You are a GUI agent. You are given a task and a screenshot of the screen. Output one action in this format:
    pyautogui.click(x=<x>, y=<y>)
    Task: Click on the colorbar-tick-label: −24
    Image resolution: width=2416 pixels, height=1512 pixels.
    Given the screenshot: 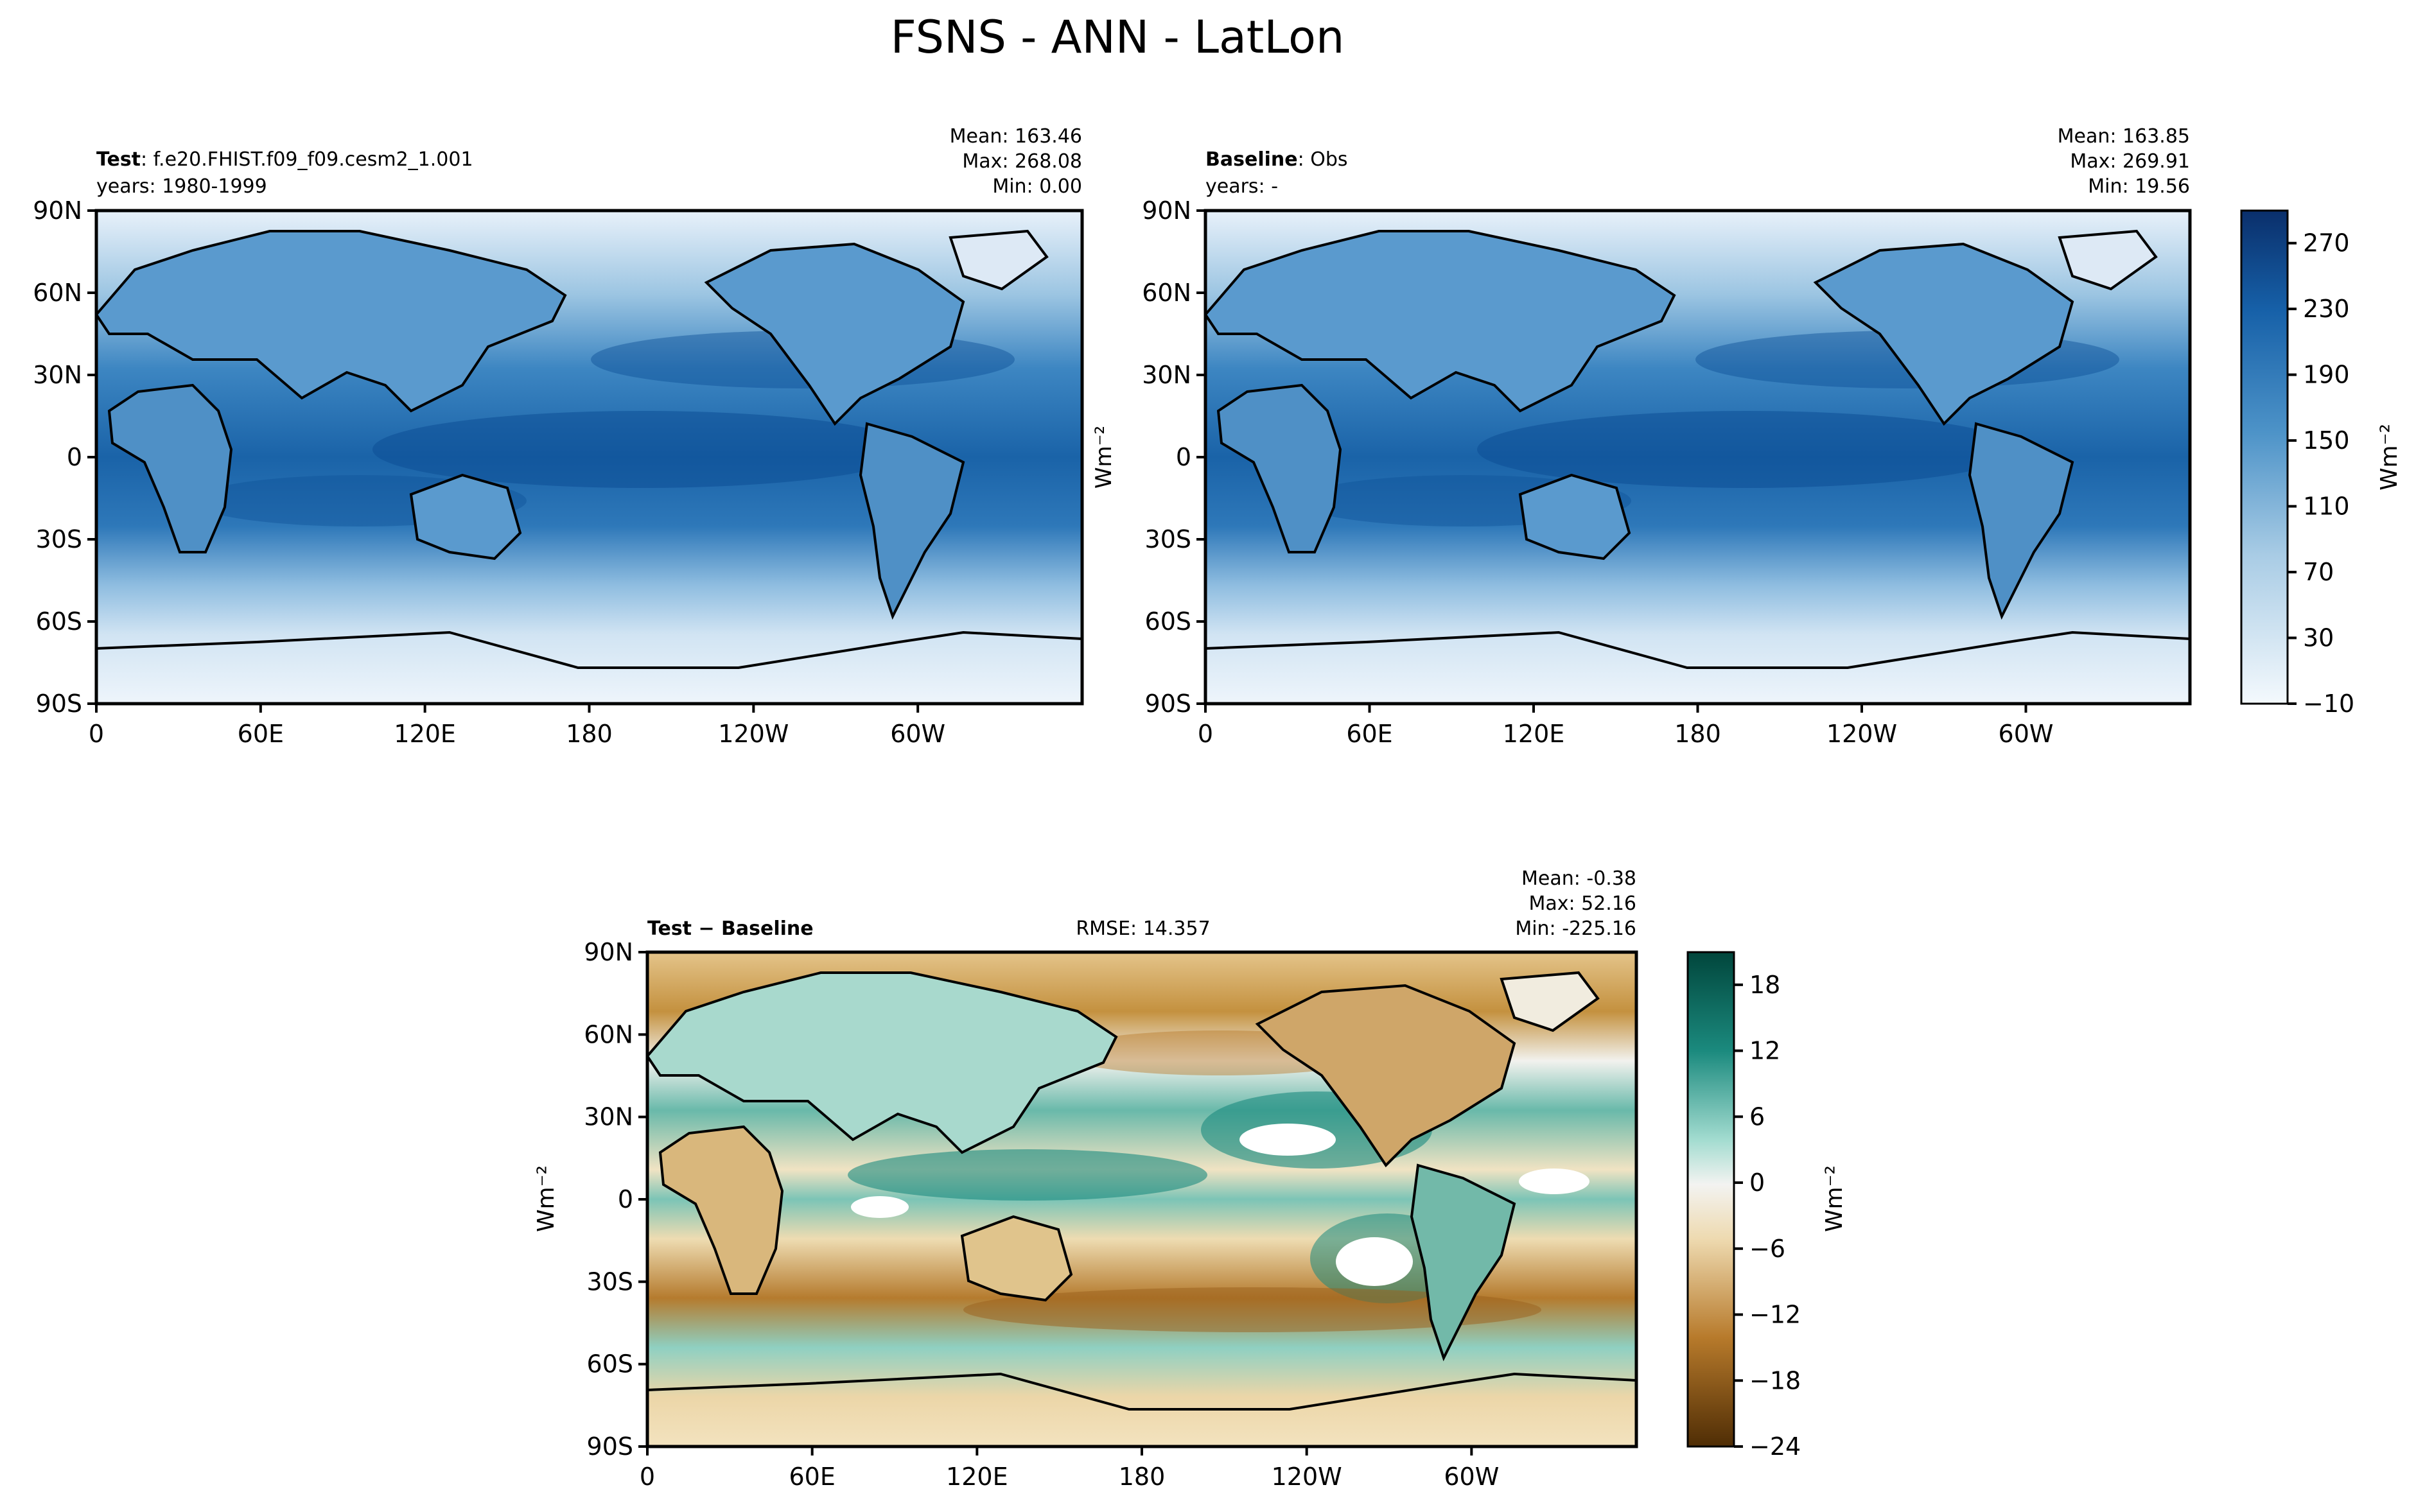 What is the action you would take?
    pyautogui.click(x=1775, y=1446)
    